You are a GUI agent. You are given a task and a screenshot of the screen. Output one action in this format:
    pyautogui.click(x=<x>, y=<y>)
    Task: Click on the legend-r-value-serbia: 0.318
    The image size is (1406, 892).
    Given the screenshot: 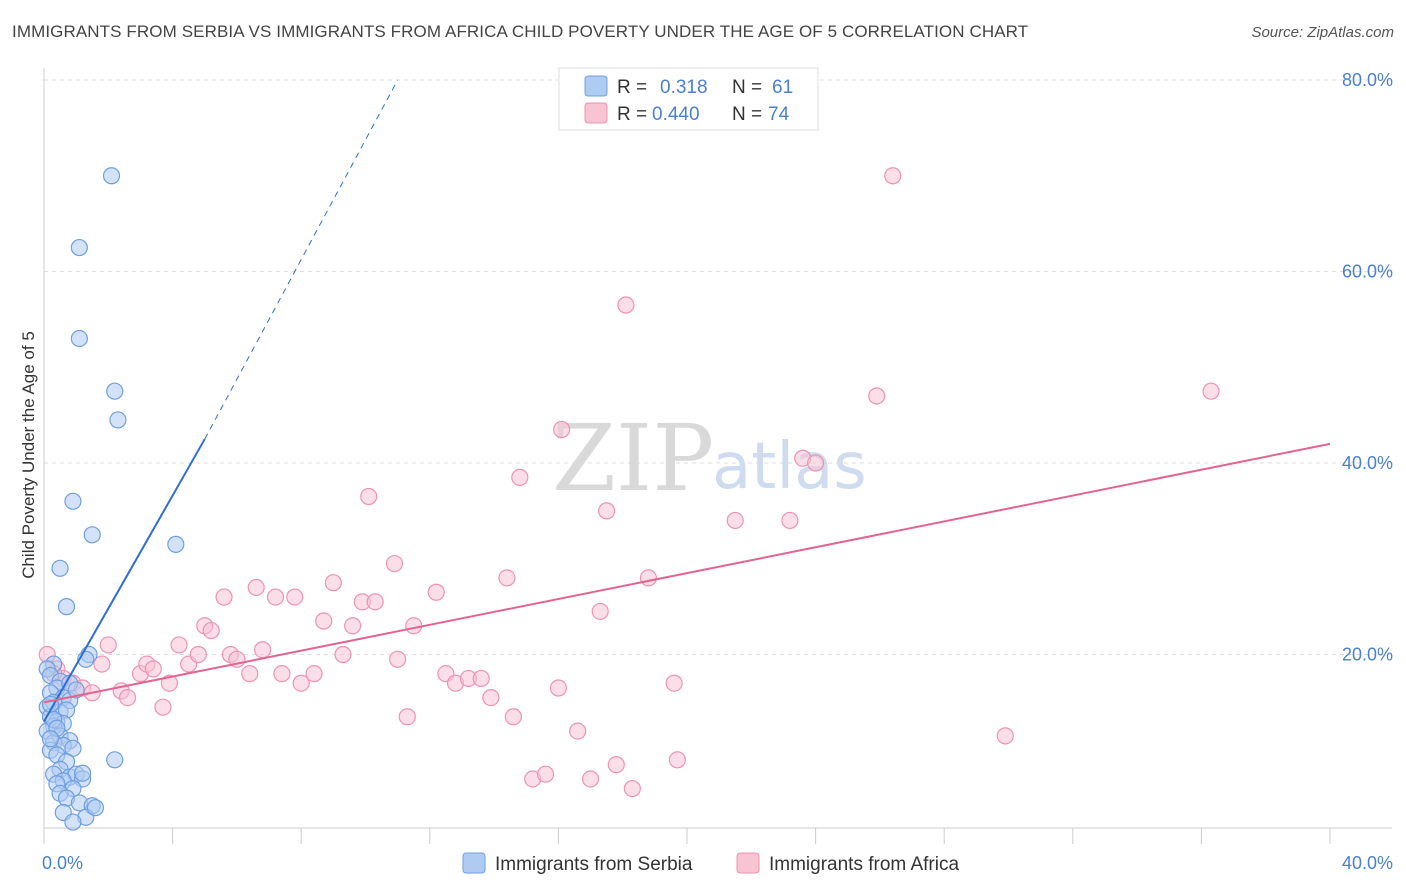 What is the action you would take?
    pyautogui.click(x=684, y=87)
    